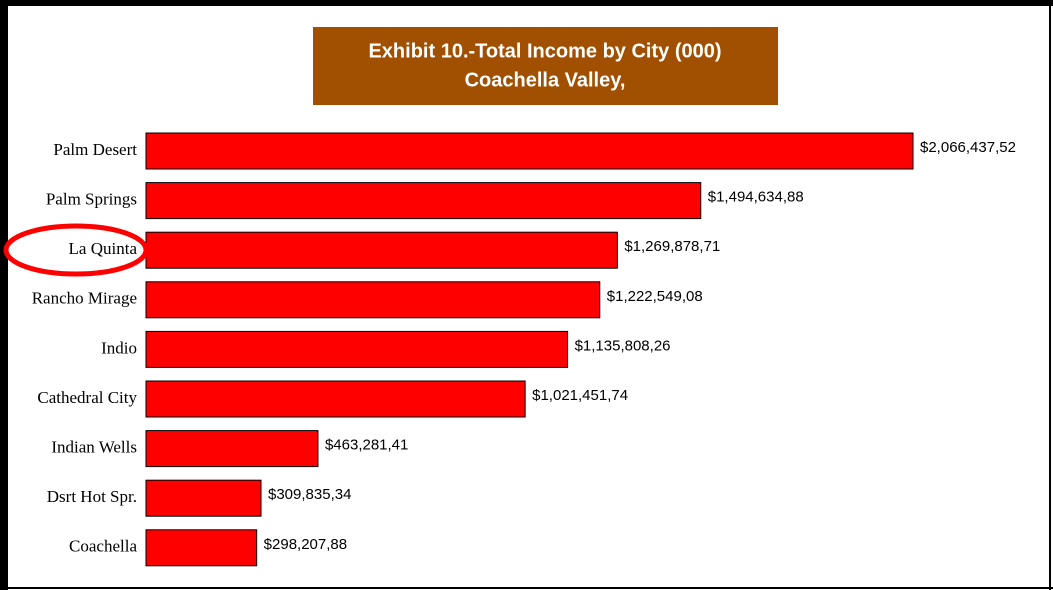  Describe the element at coordinates (544, 51) in the screenshot. I see `chart-title: Exhibit 10.-Total Income by City (000)` at that location.